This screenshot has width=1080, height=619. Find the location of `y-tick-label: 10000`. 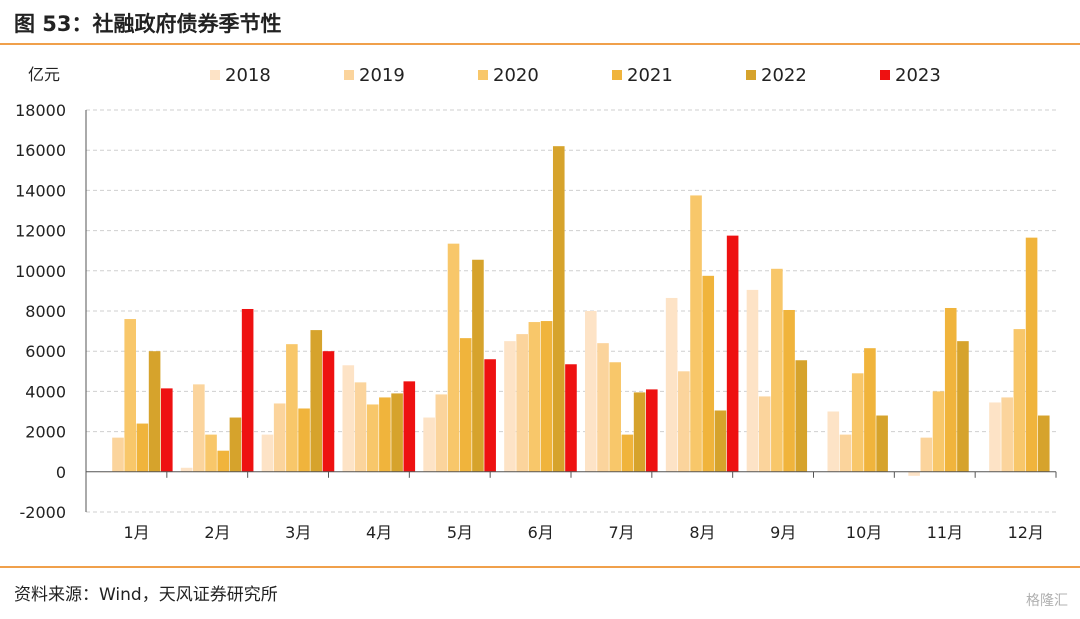

y-tick-label: 10000 is located at coordinates (40, 271).